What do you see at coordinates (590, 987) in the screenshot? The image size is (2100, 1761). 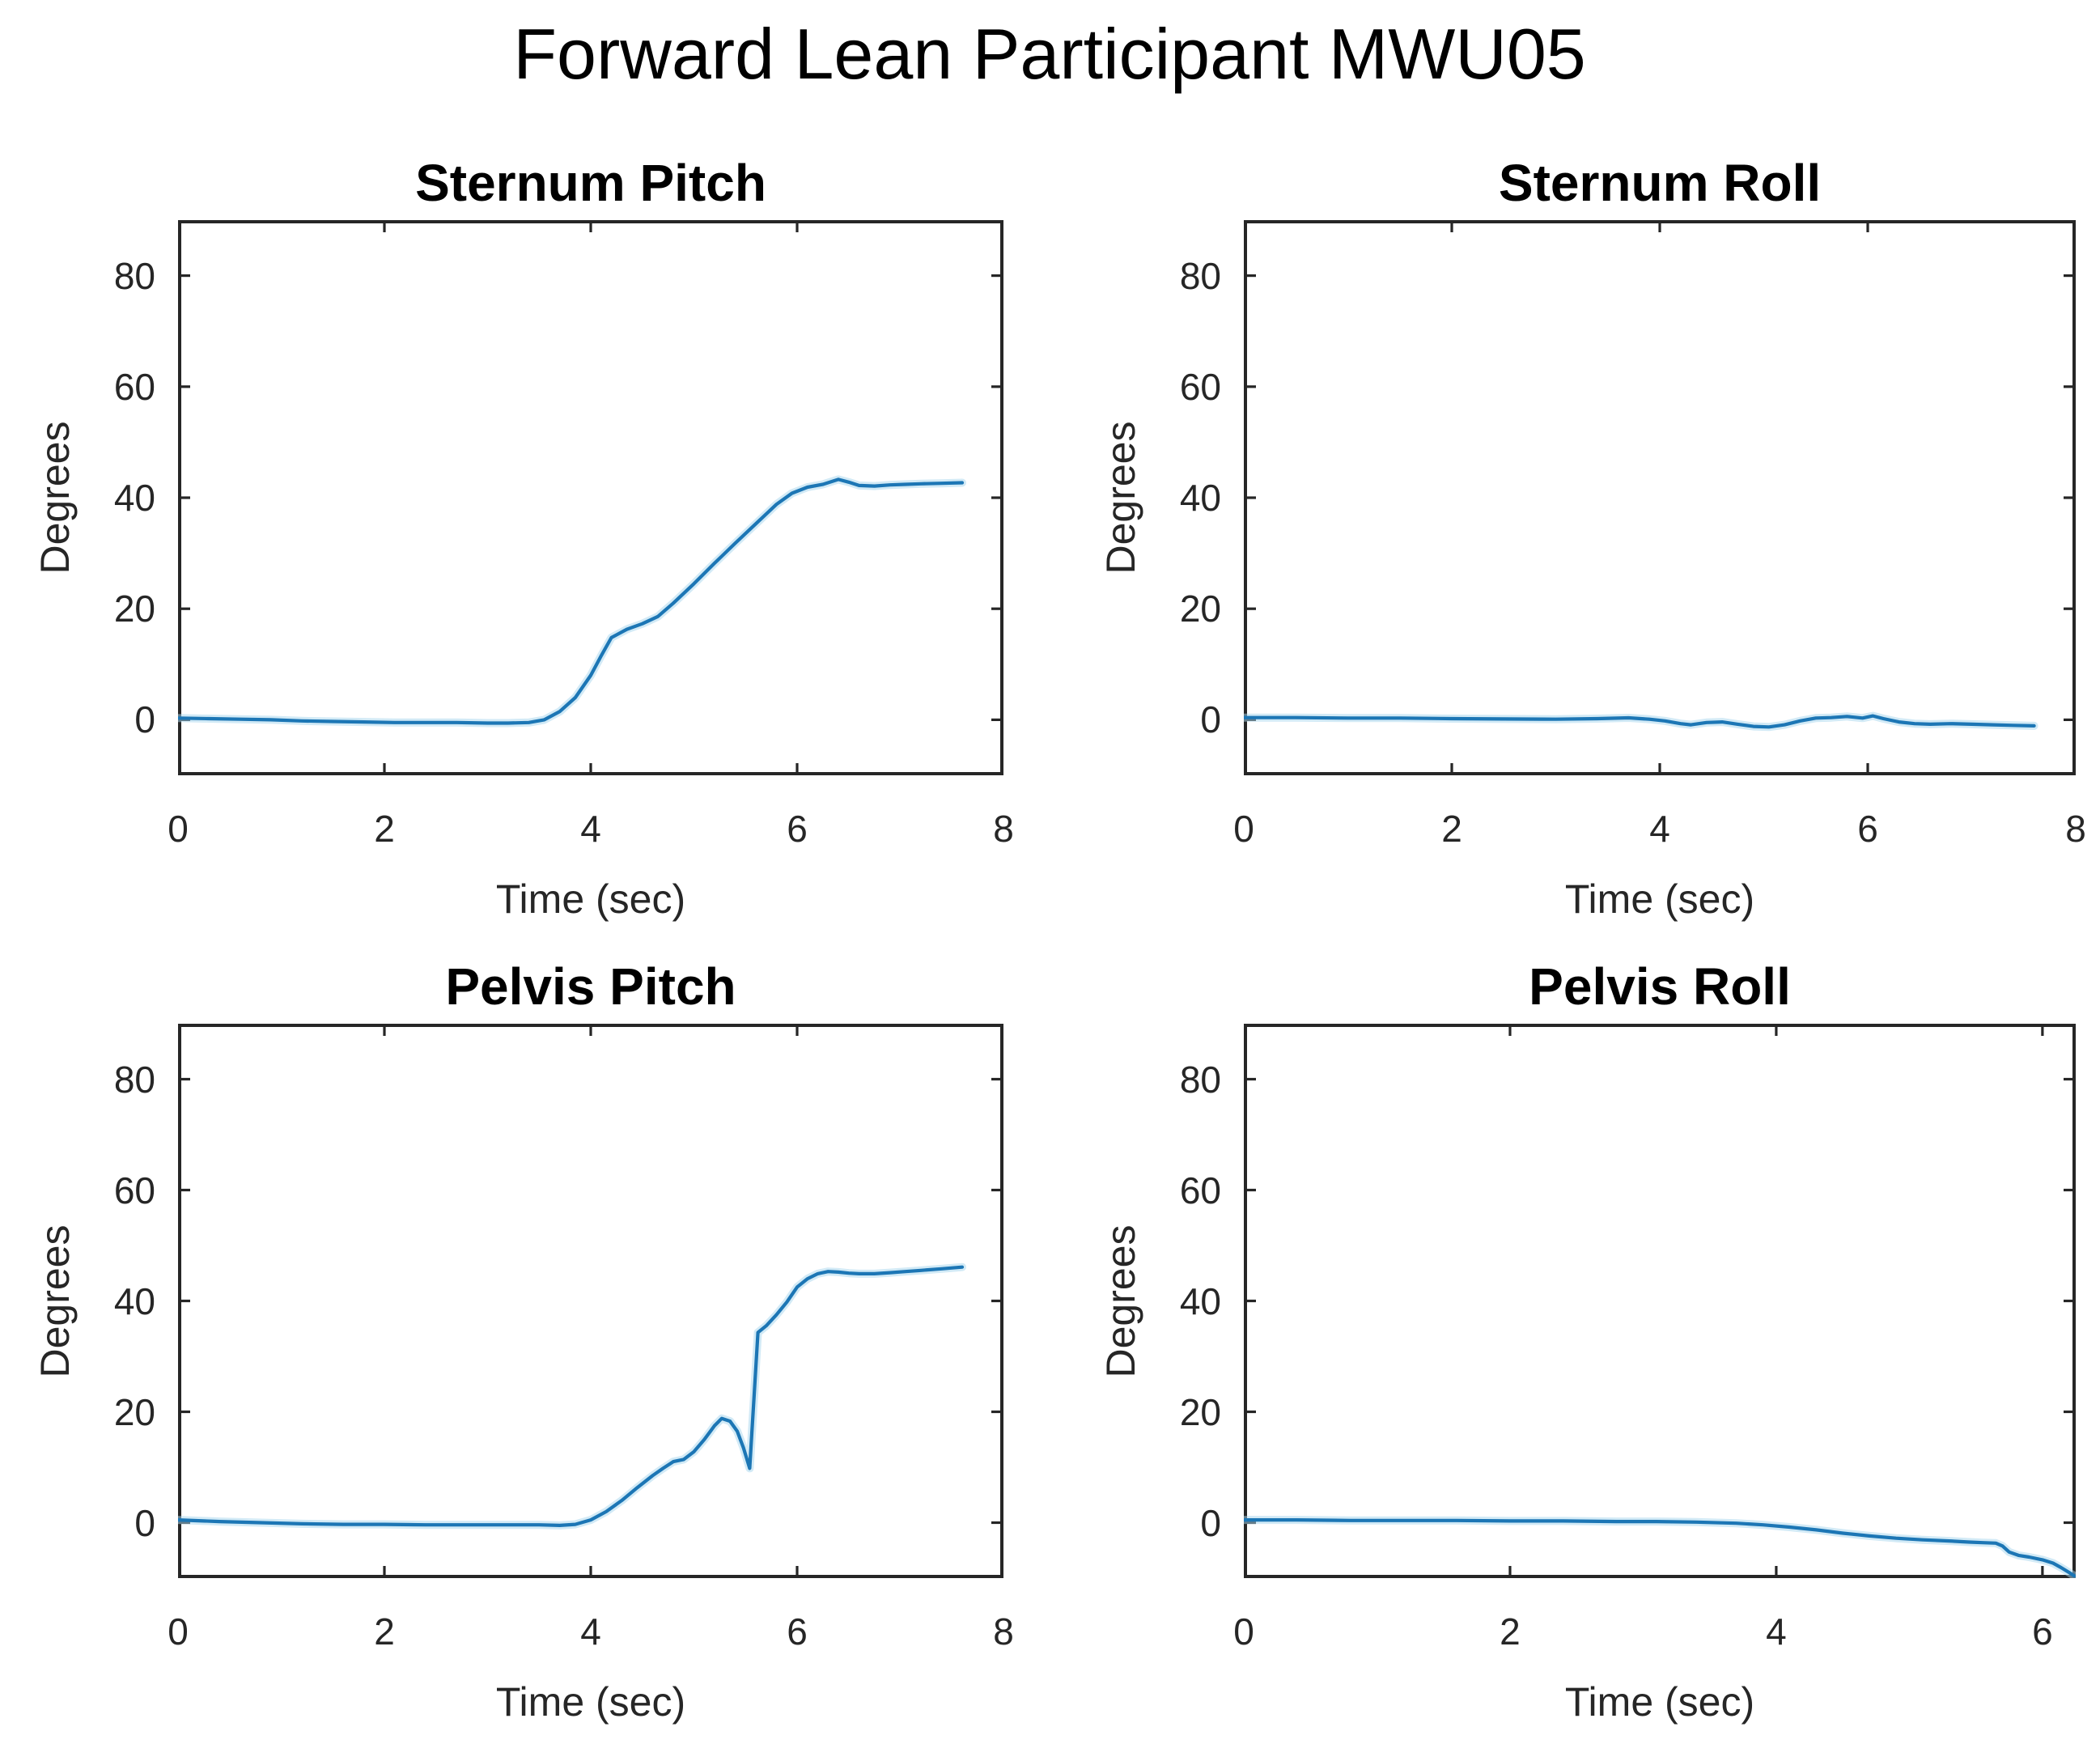 I see `subplot-title: Pelvis Pitch` at bounding box center [590, 987].